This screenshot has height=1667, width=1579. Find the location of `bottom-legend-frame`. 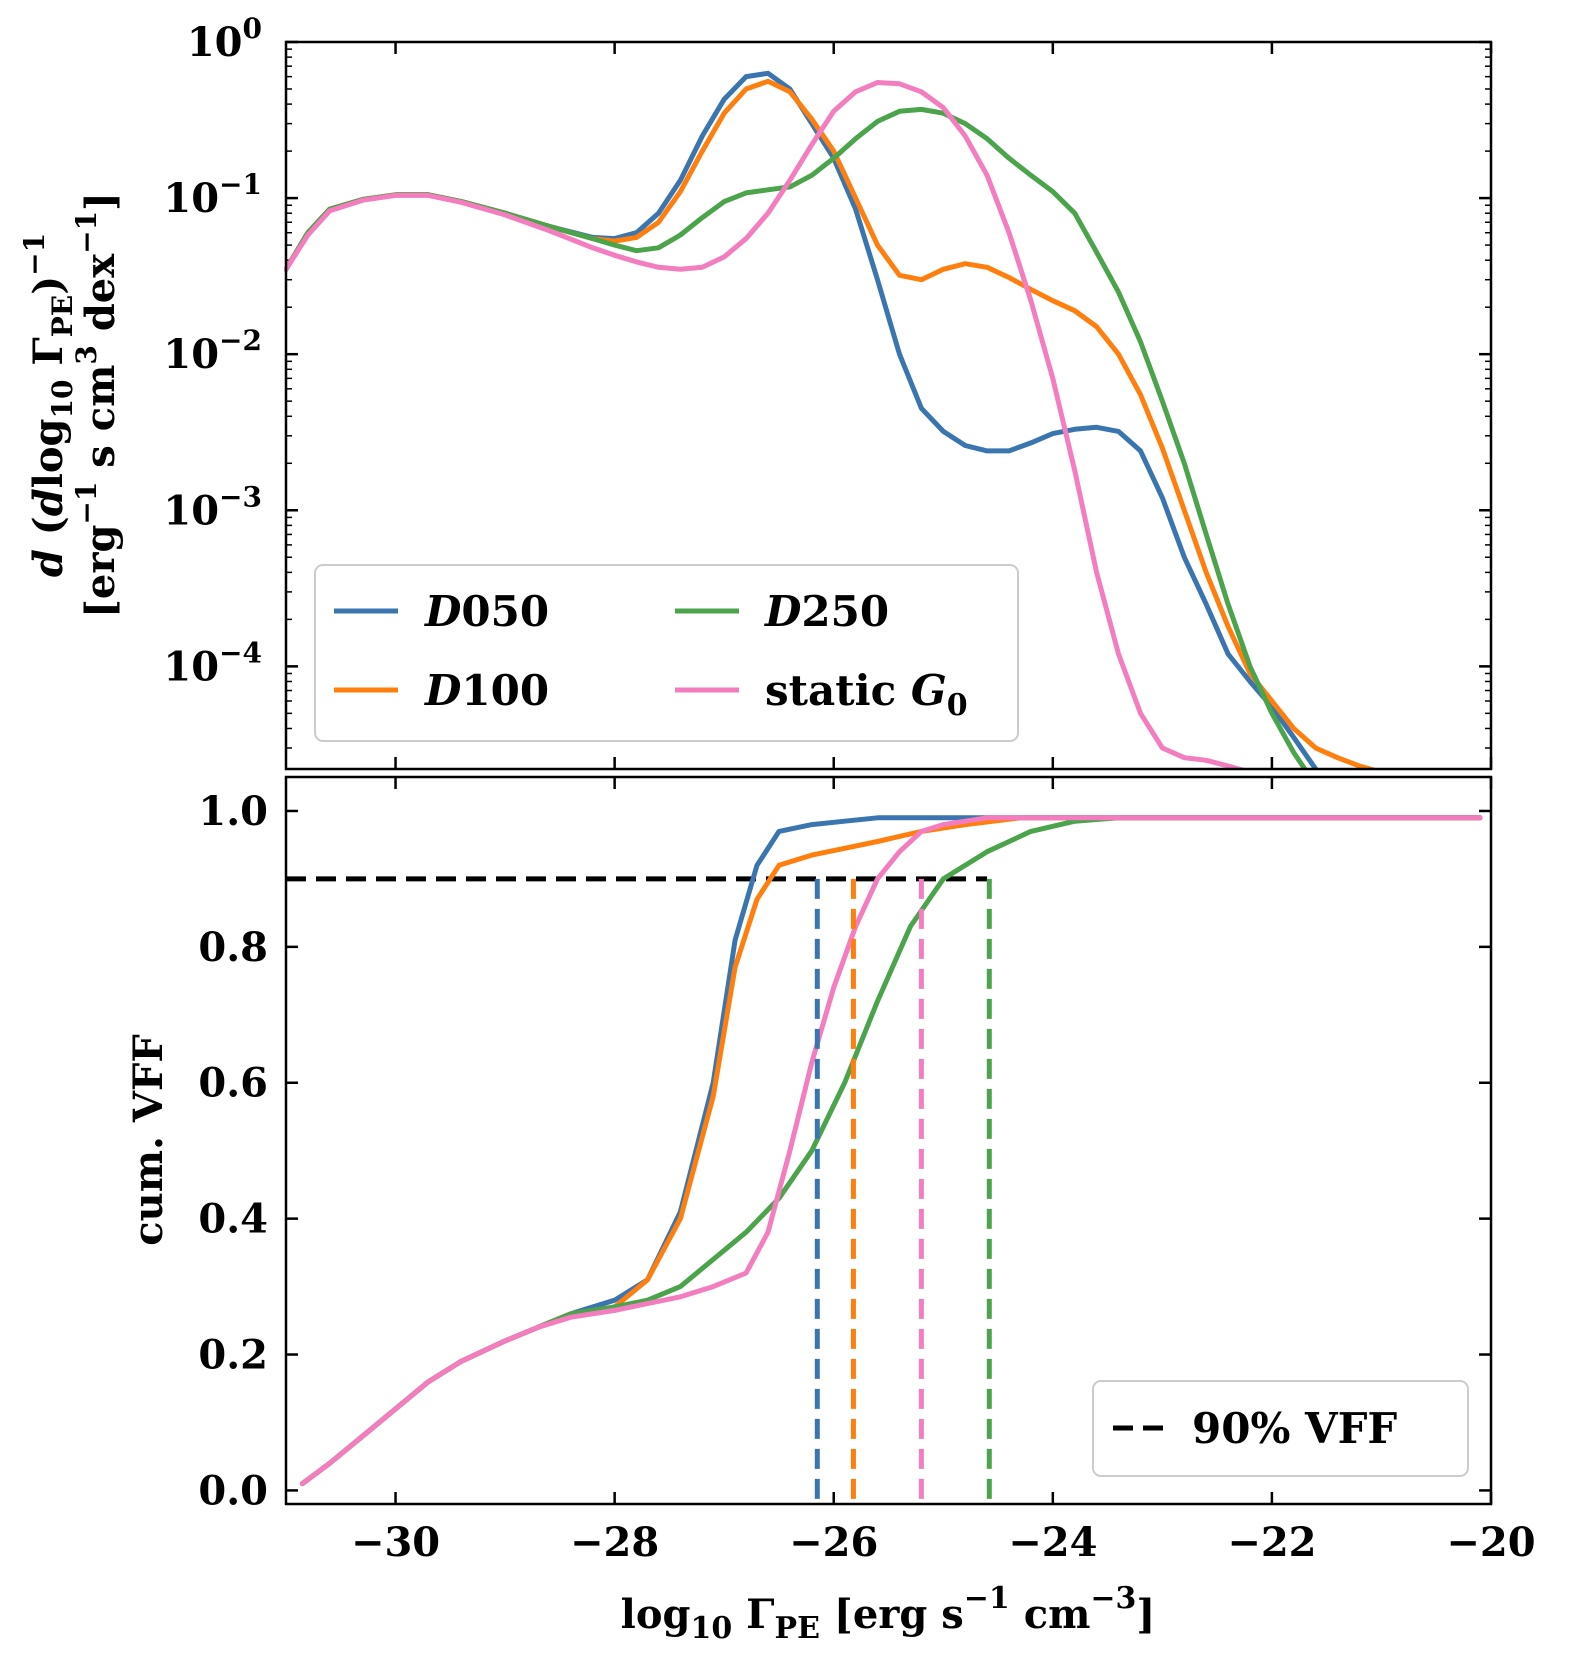

bottom-legend-frame is located at coordinates (1280, 1428).